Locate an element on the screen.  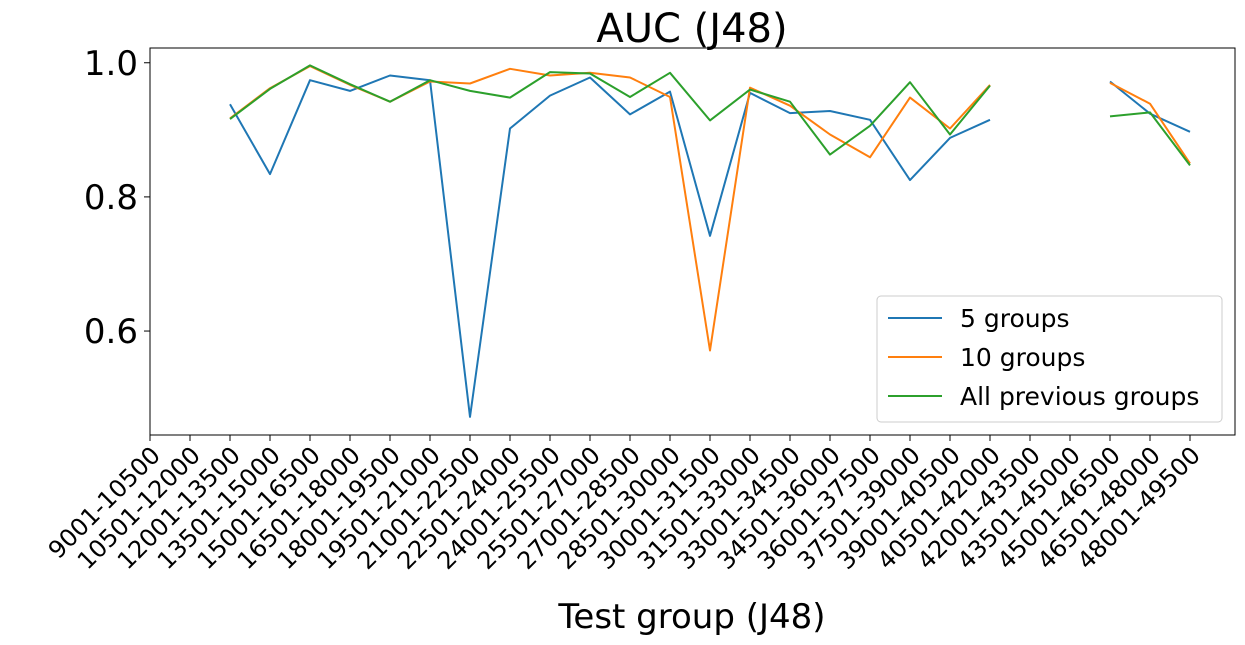
legend: 5 groups 10 groups All previous groups is located at coordinates (1049, 359).